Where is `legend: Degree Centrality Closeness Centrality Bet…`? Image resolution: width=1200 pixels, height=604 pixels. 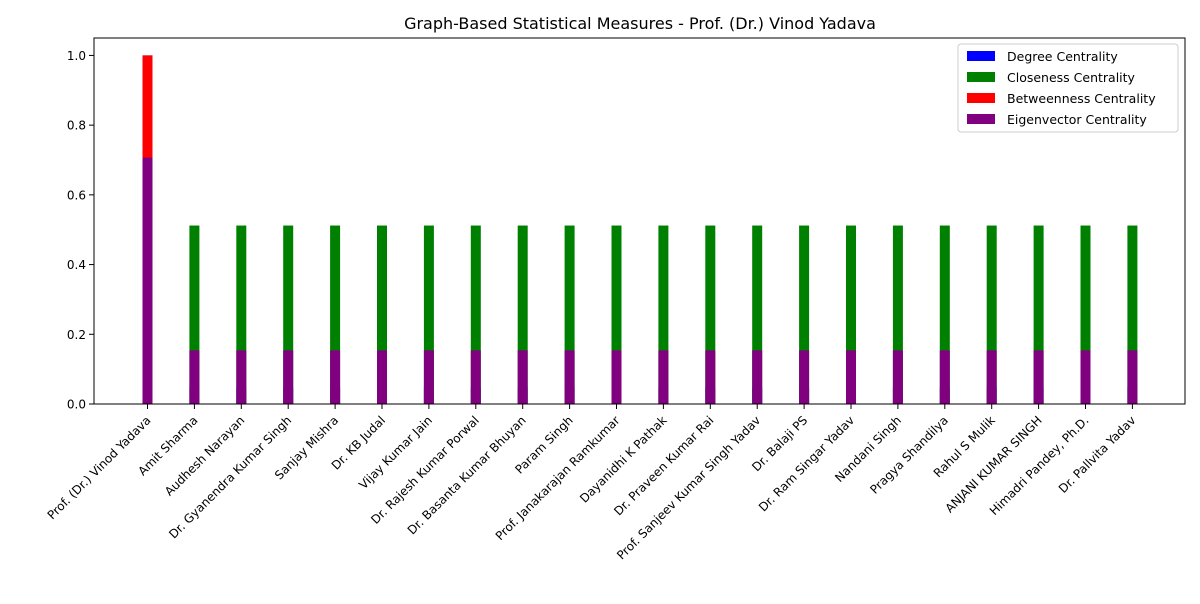 legend: Degree Centrality Closeness Centrality Bet… is located at coordinates (1068, 88).